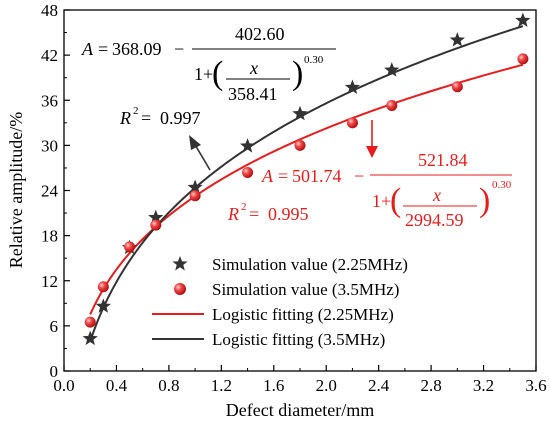 The height and width of the screenshot is (426, 550). Describe the element at coordinates (49, 281) in the screenshot. I see `y-tick-label: 12` at that location.